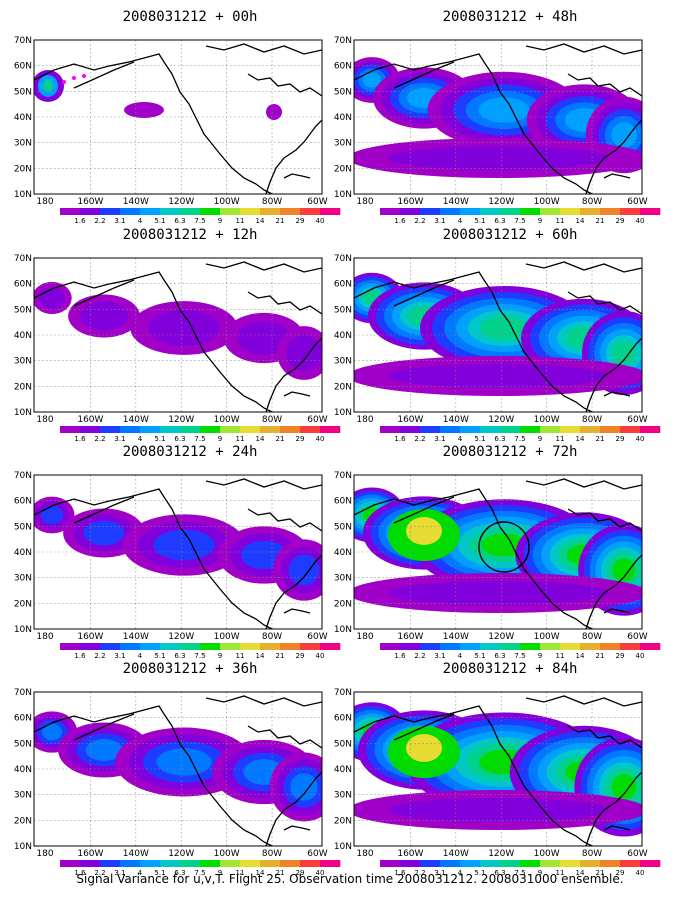 The height and width of the screenshot is (900, 700). What do you see at coordinates (400, 656) in the screenshot?
I see `colorbar-label: 1.6` at bounding box center [400, 656].